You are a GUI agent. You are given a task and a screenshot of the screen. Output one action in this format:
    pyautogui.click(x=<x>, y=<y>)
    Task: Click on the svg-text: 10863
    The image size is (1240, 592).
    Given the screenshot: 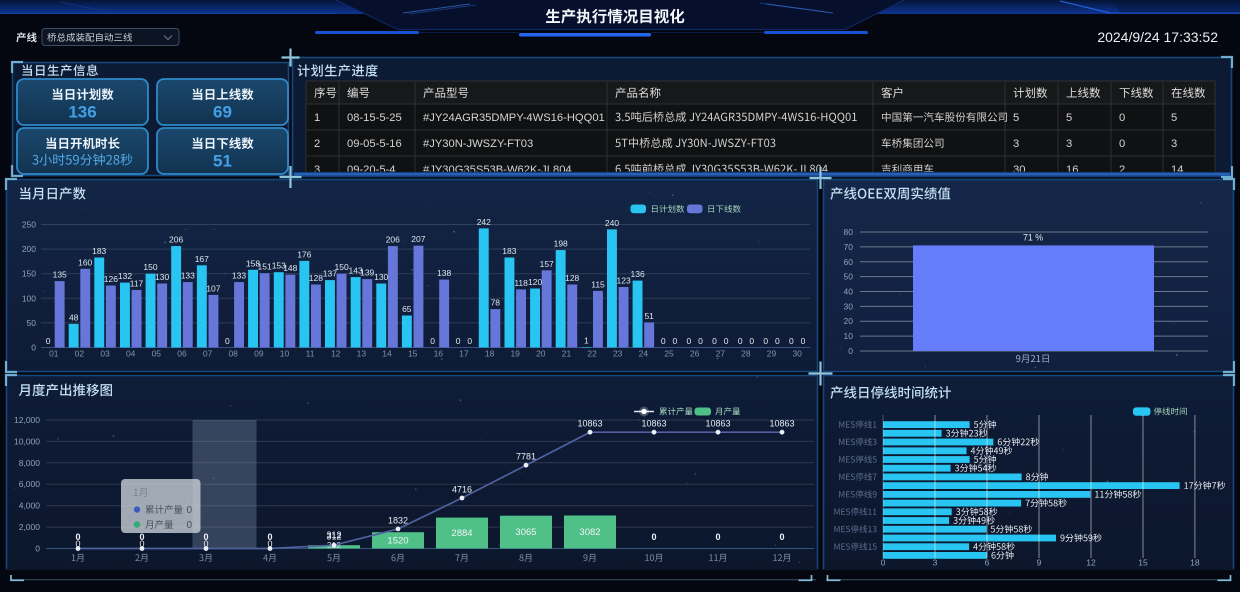 What is the action you would take?
    pyautogui.click(x=717, y=424)
    